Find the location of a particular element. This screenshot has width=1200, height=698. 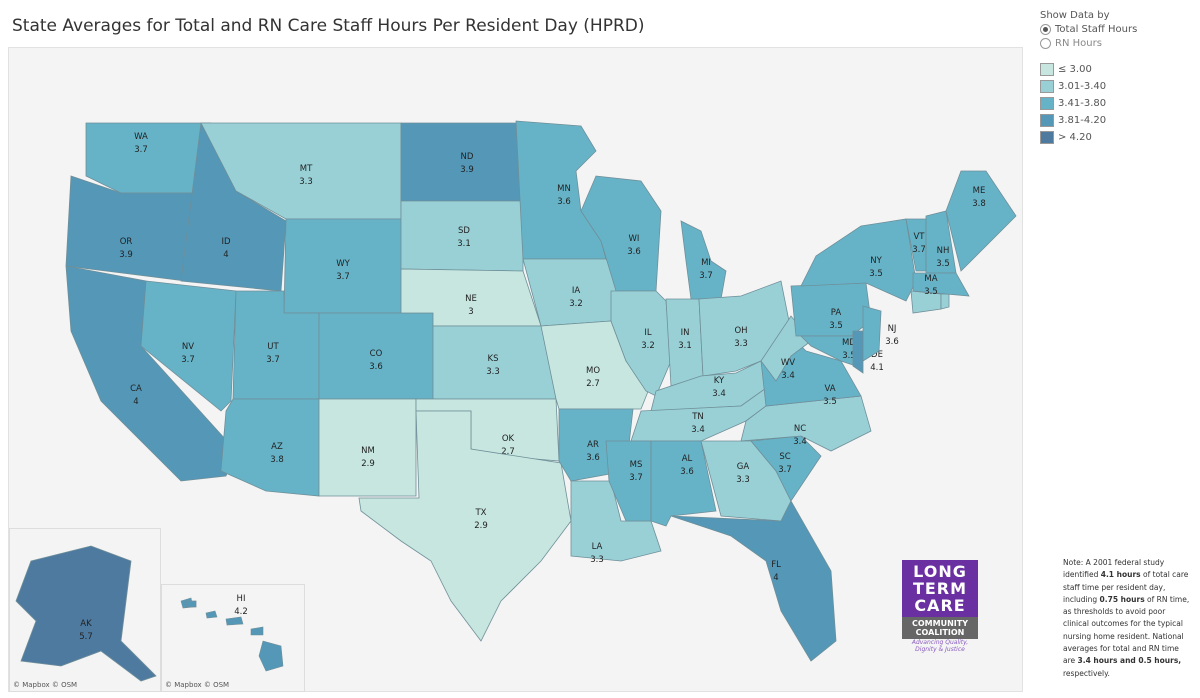

state-nm is located at coordinates (367, 447).